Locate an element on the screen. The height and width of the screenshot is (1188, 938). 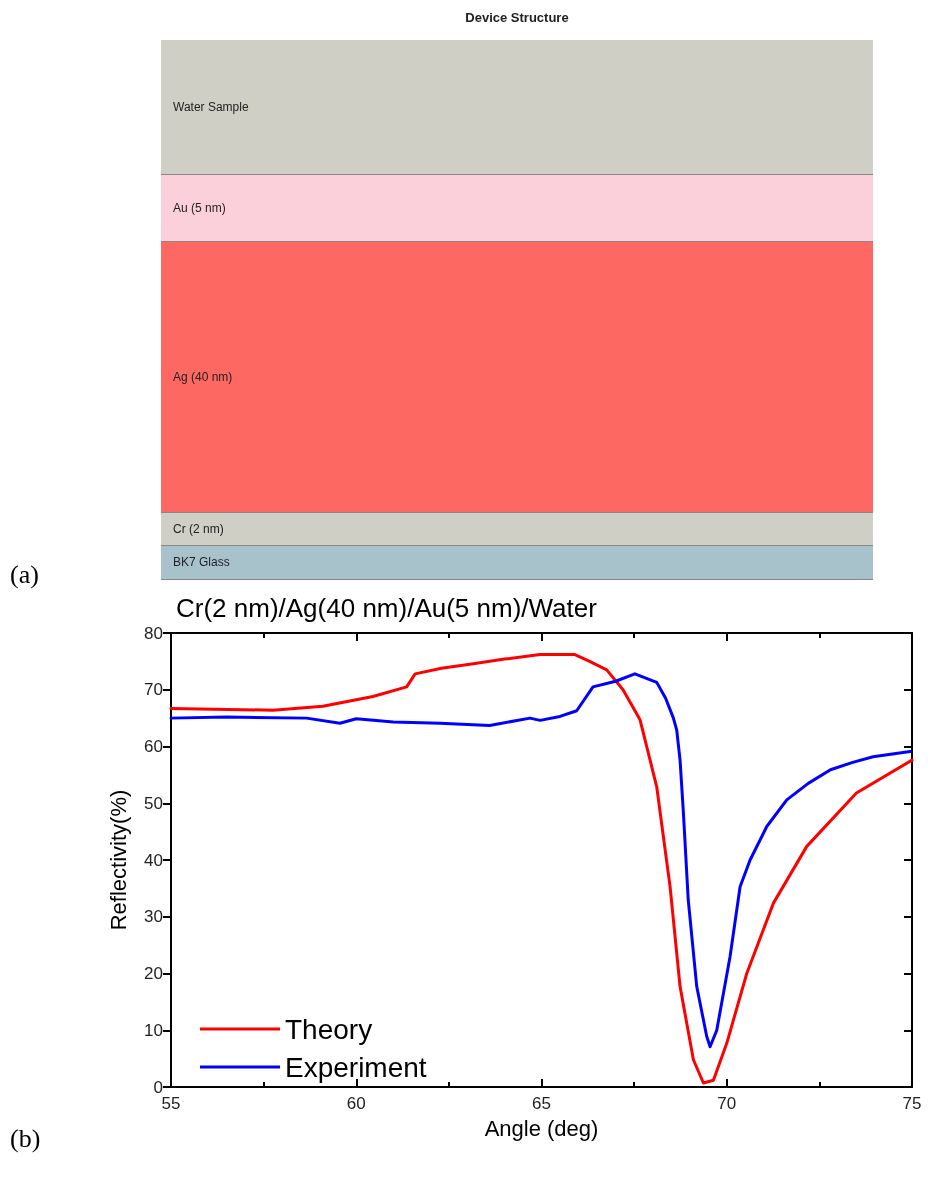
y-tick-label: 20 is located at coordinates (153, 973).